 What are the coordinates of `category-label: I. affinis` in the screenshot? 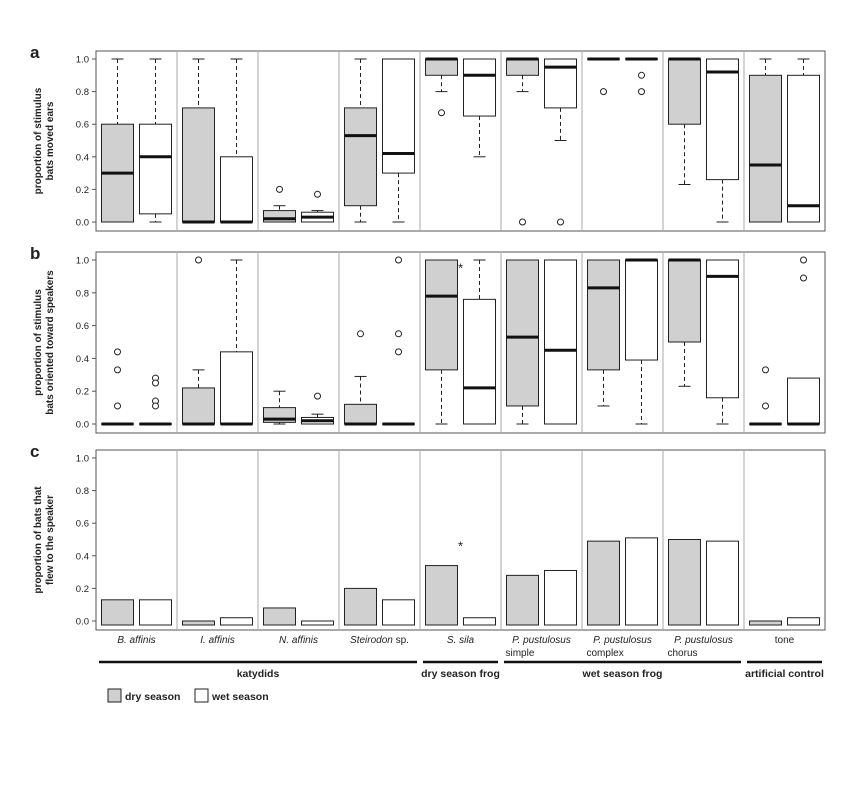 It's located at (217, 640).